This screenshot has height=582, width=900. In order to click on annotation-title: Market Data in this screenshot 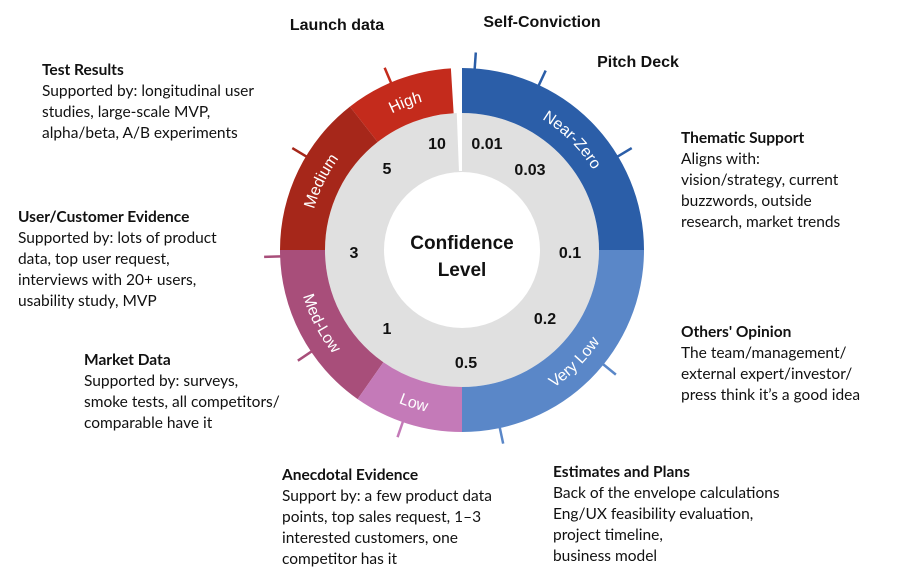, I will do `click(127, 360)`.